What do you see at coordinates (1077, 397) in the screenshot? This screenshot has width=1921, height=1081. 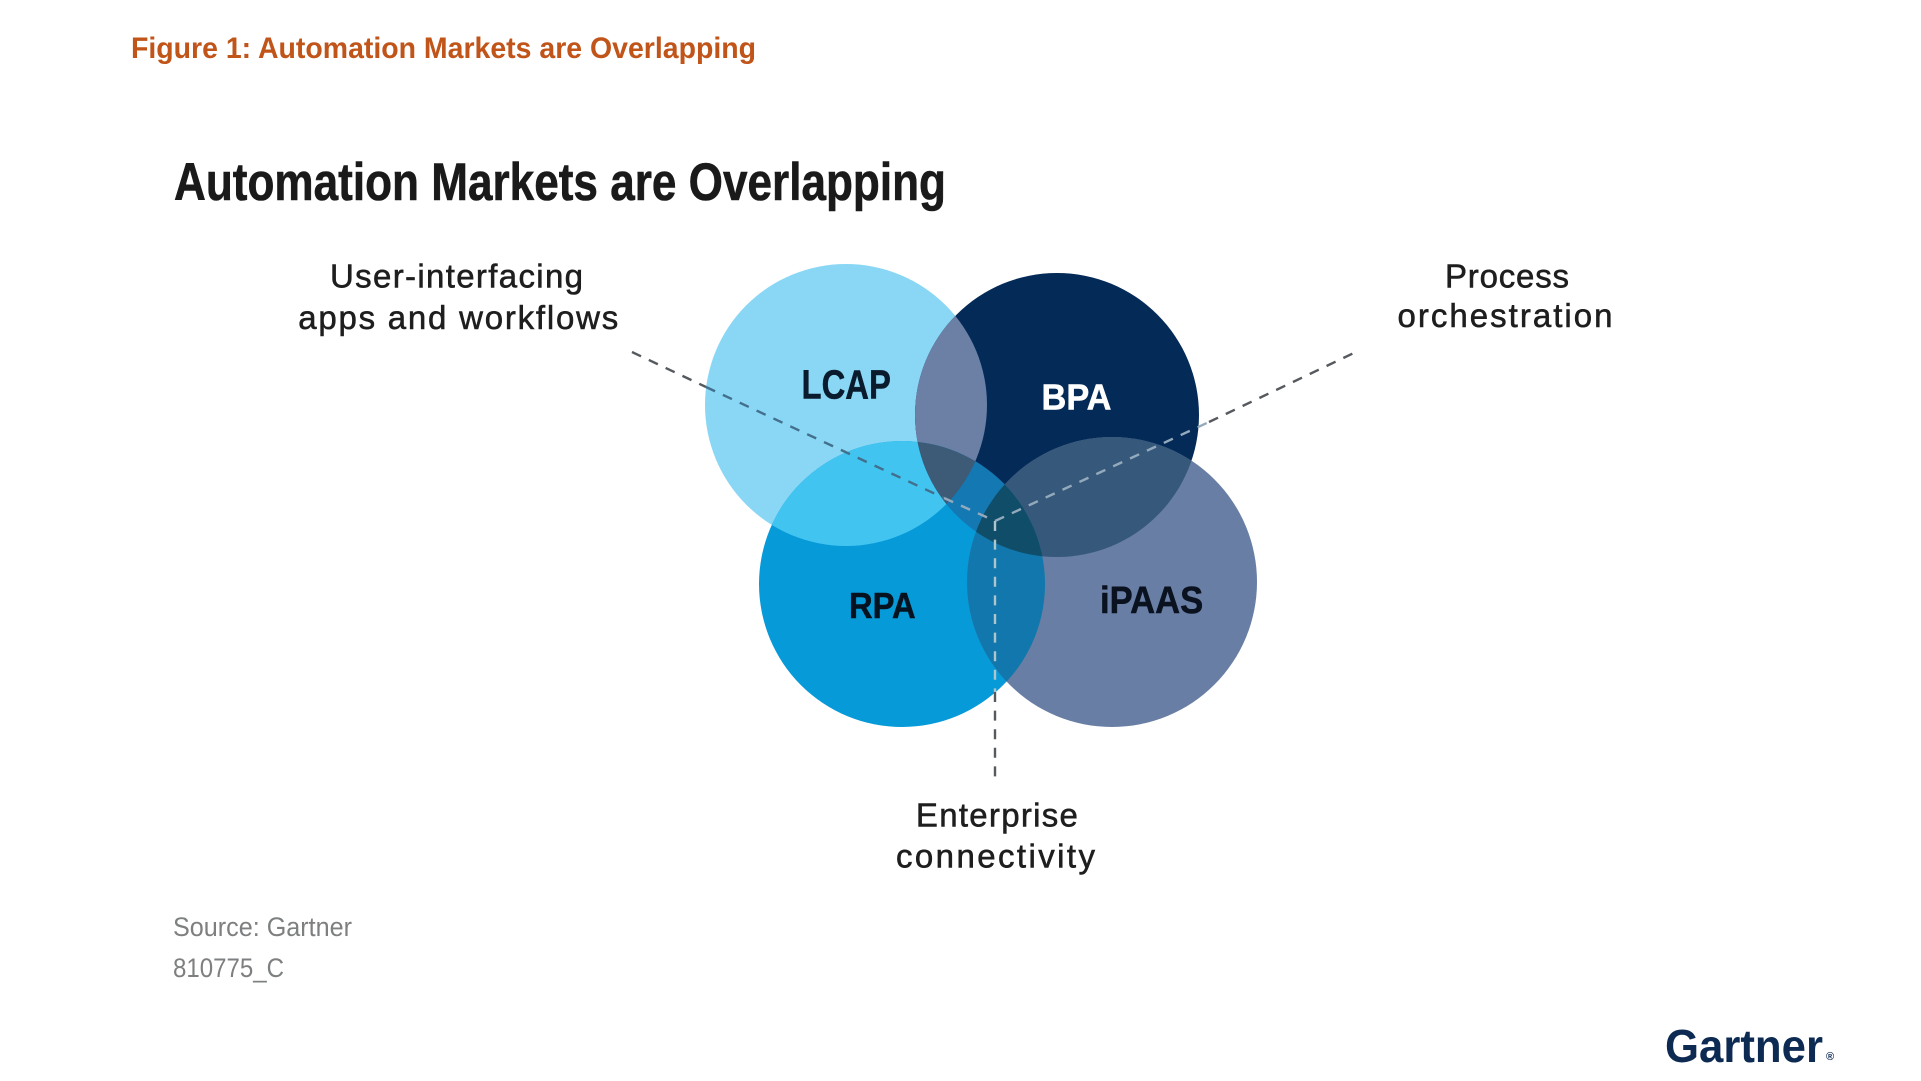 I see `svg-text: BPA` at bounding box center [1077, 397].